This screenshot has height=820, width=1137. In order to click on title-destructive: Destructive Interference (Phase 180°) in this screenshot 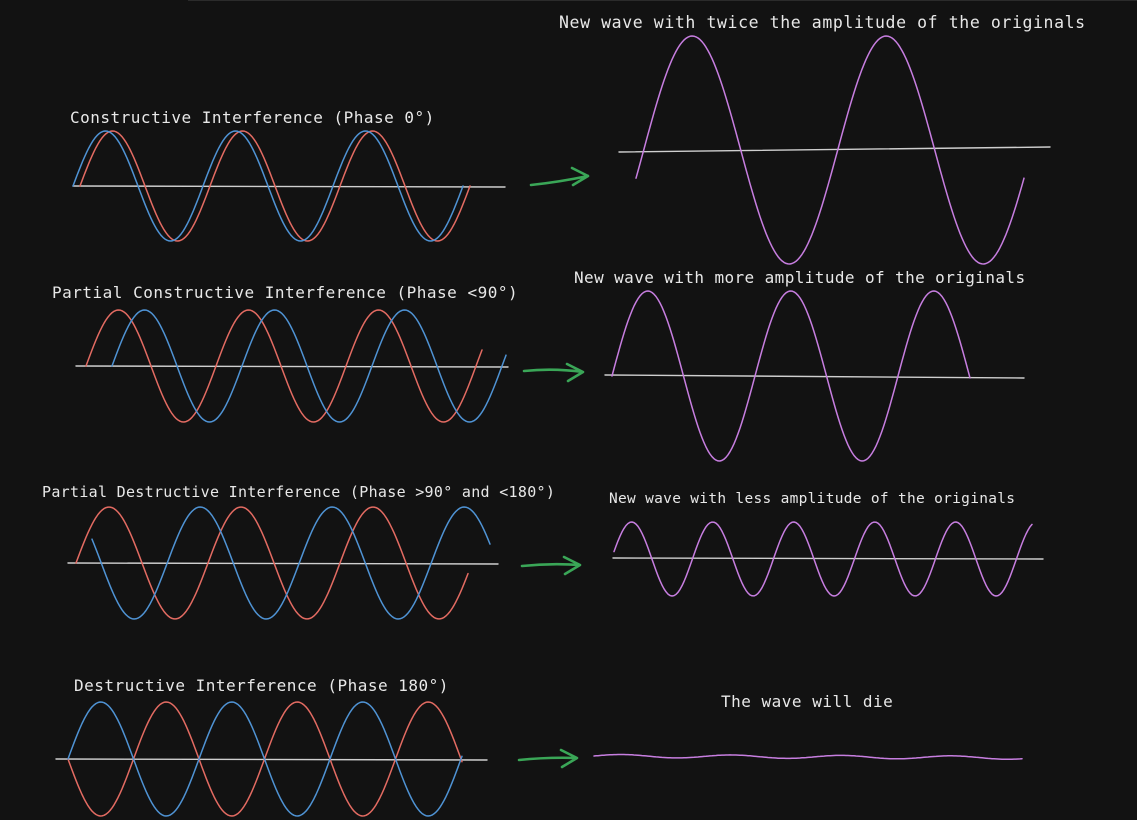, I will do `click(261, 685)`.